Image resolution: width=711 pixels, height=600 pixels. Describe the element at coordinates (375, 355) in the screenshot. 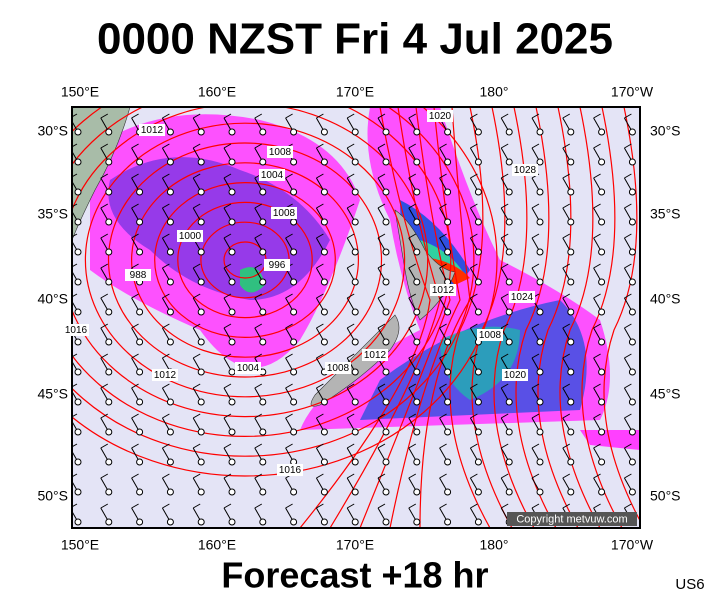

I see `isobar-label: 1012` at that location.